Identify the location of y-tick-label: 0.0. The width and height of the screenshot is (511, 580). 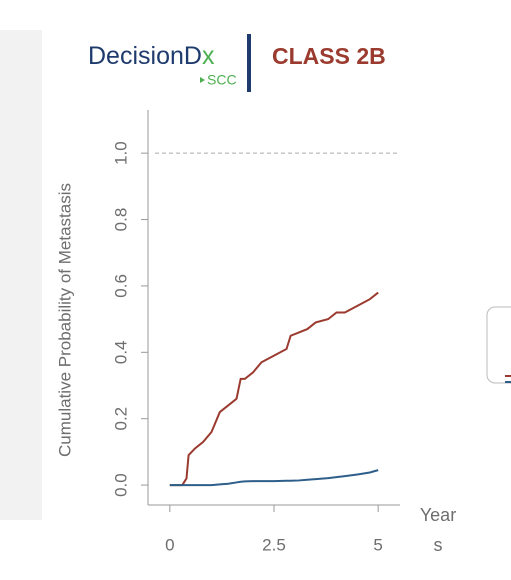
(120, 485).